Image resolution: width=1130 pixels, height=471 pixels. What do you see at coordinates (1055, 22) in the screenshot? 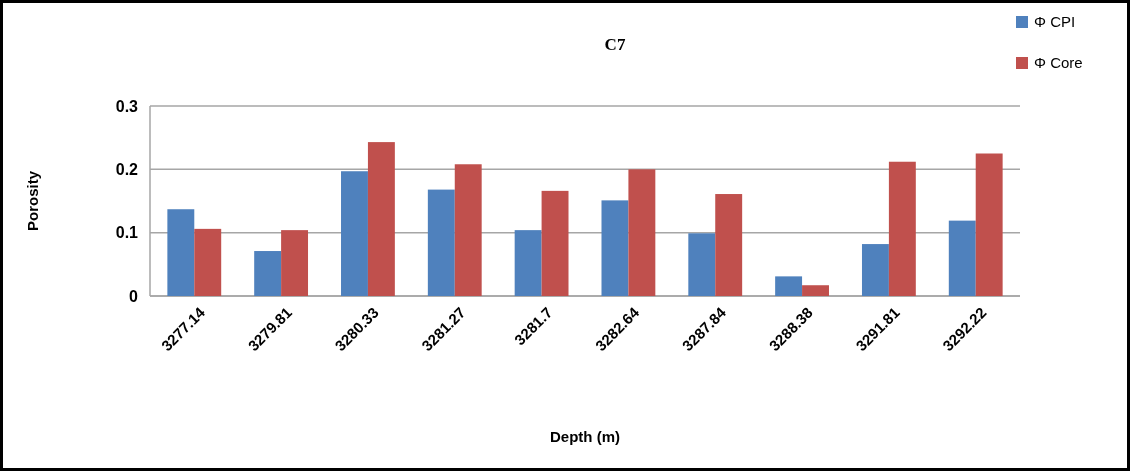
I see `legend-label: Φ CPI` at bounding box center [1055, 22].